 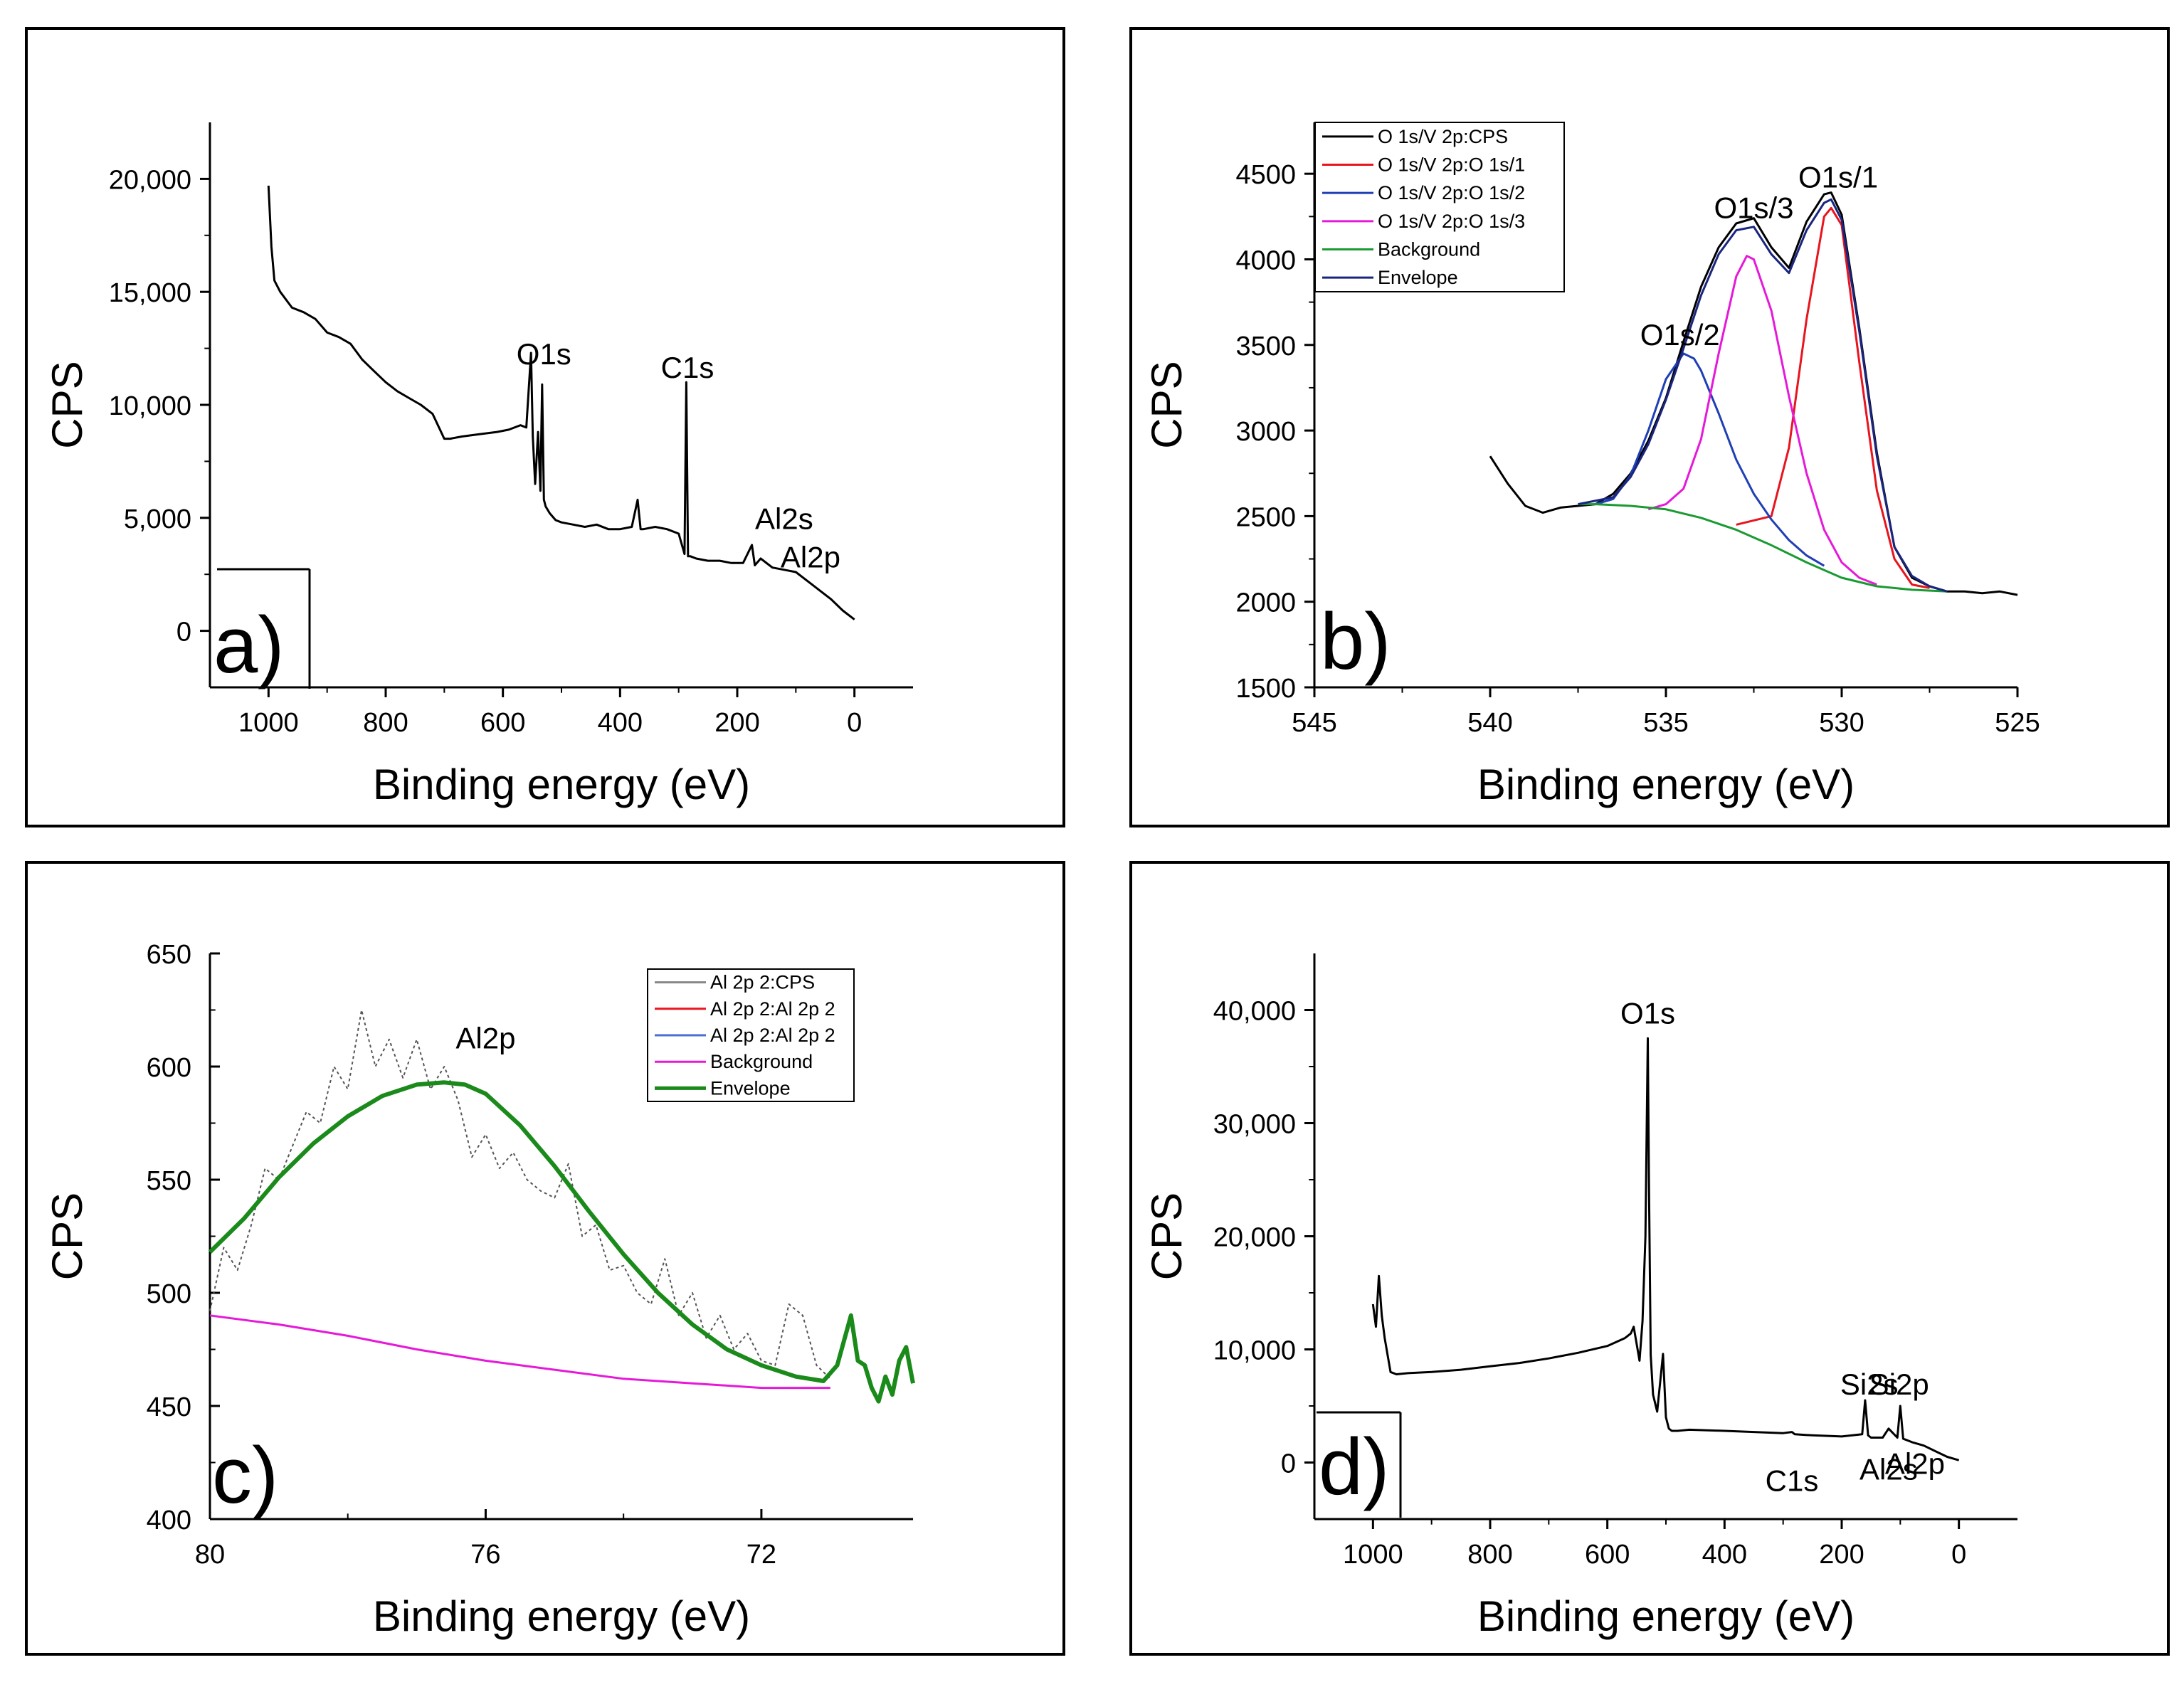 What do you see at coordinates (1167, 1236) in the screenshot?
I see `d-y-axis-label: CPS` at bounding box center [1167, 1236].